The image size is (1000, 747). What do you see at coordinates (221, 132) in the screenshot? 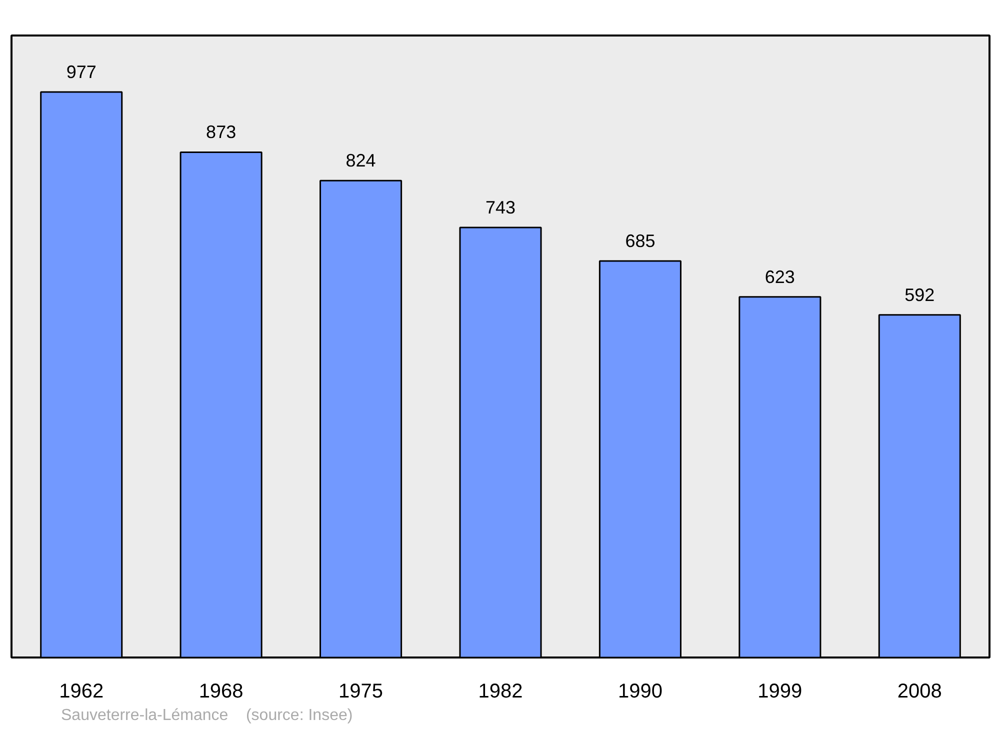
I see `data-label: 873` at bounding box center [221, 132].